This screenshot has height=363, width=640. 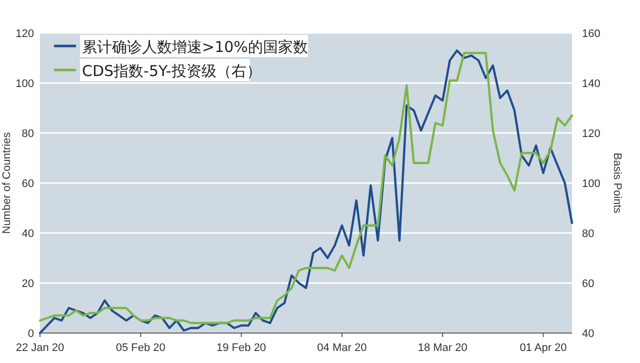 What do you see at coordinates (40, 348) in the screenshot?
I see `x-tick-label: 22 Jan 20` at bounding box center [40, 348].